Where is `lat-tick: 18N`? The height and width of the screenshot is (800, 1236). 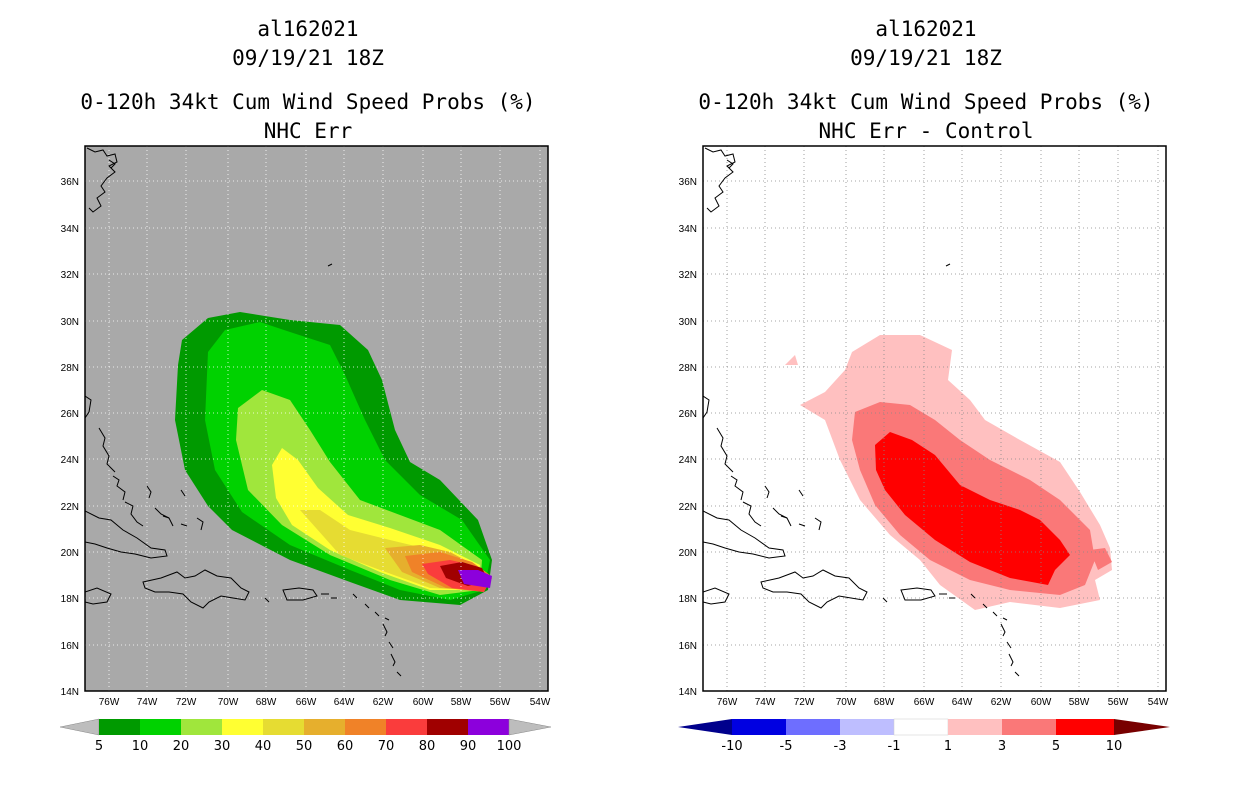
lat-tick: 18N is located at coordinates (688, 599).